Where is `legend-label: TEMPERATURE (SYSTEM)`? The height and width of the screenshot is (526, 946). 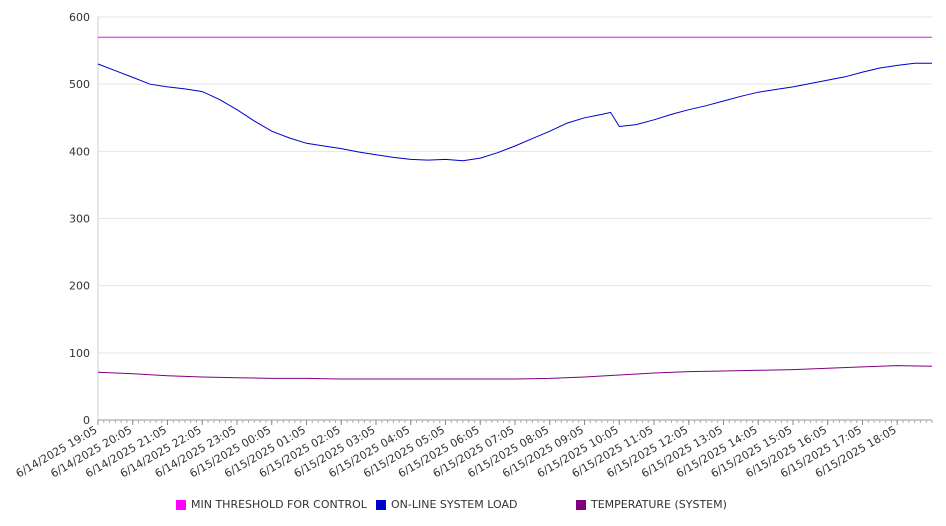
legend-label: TEMPERATURE (SYSTEM) is located at coordinates (659, 504).